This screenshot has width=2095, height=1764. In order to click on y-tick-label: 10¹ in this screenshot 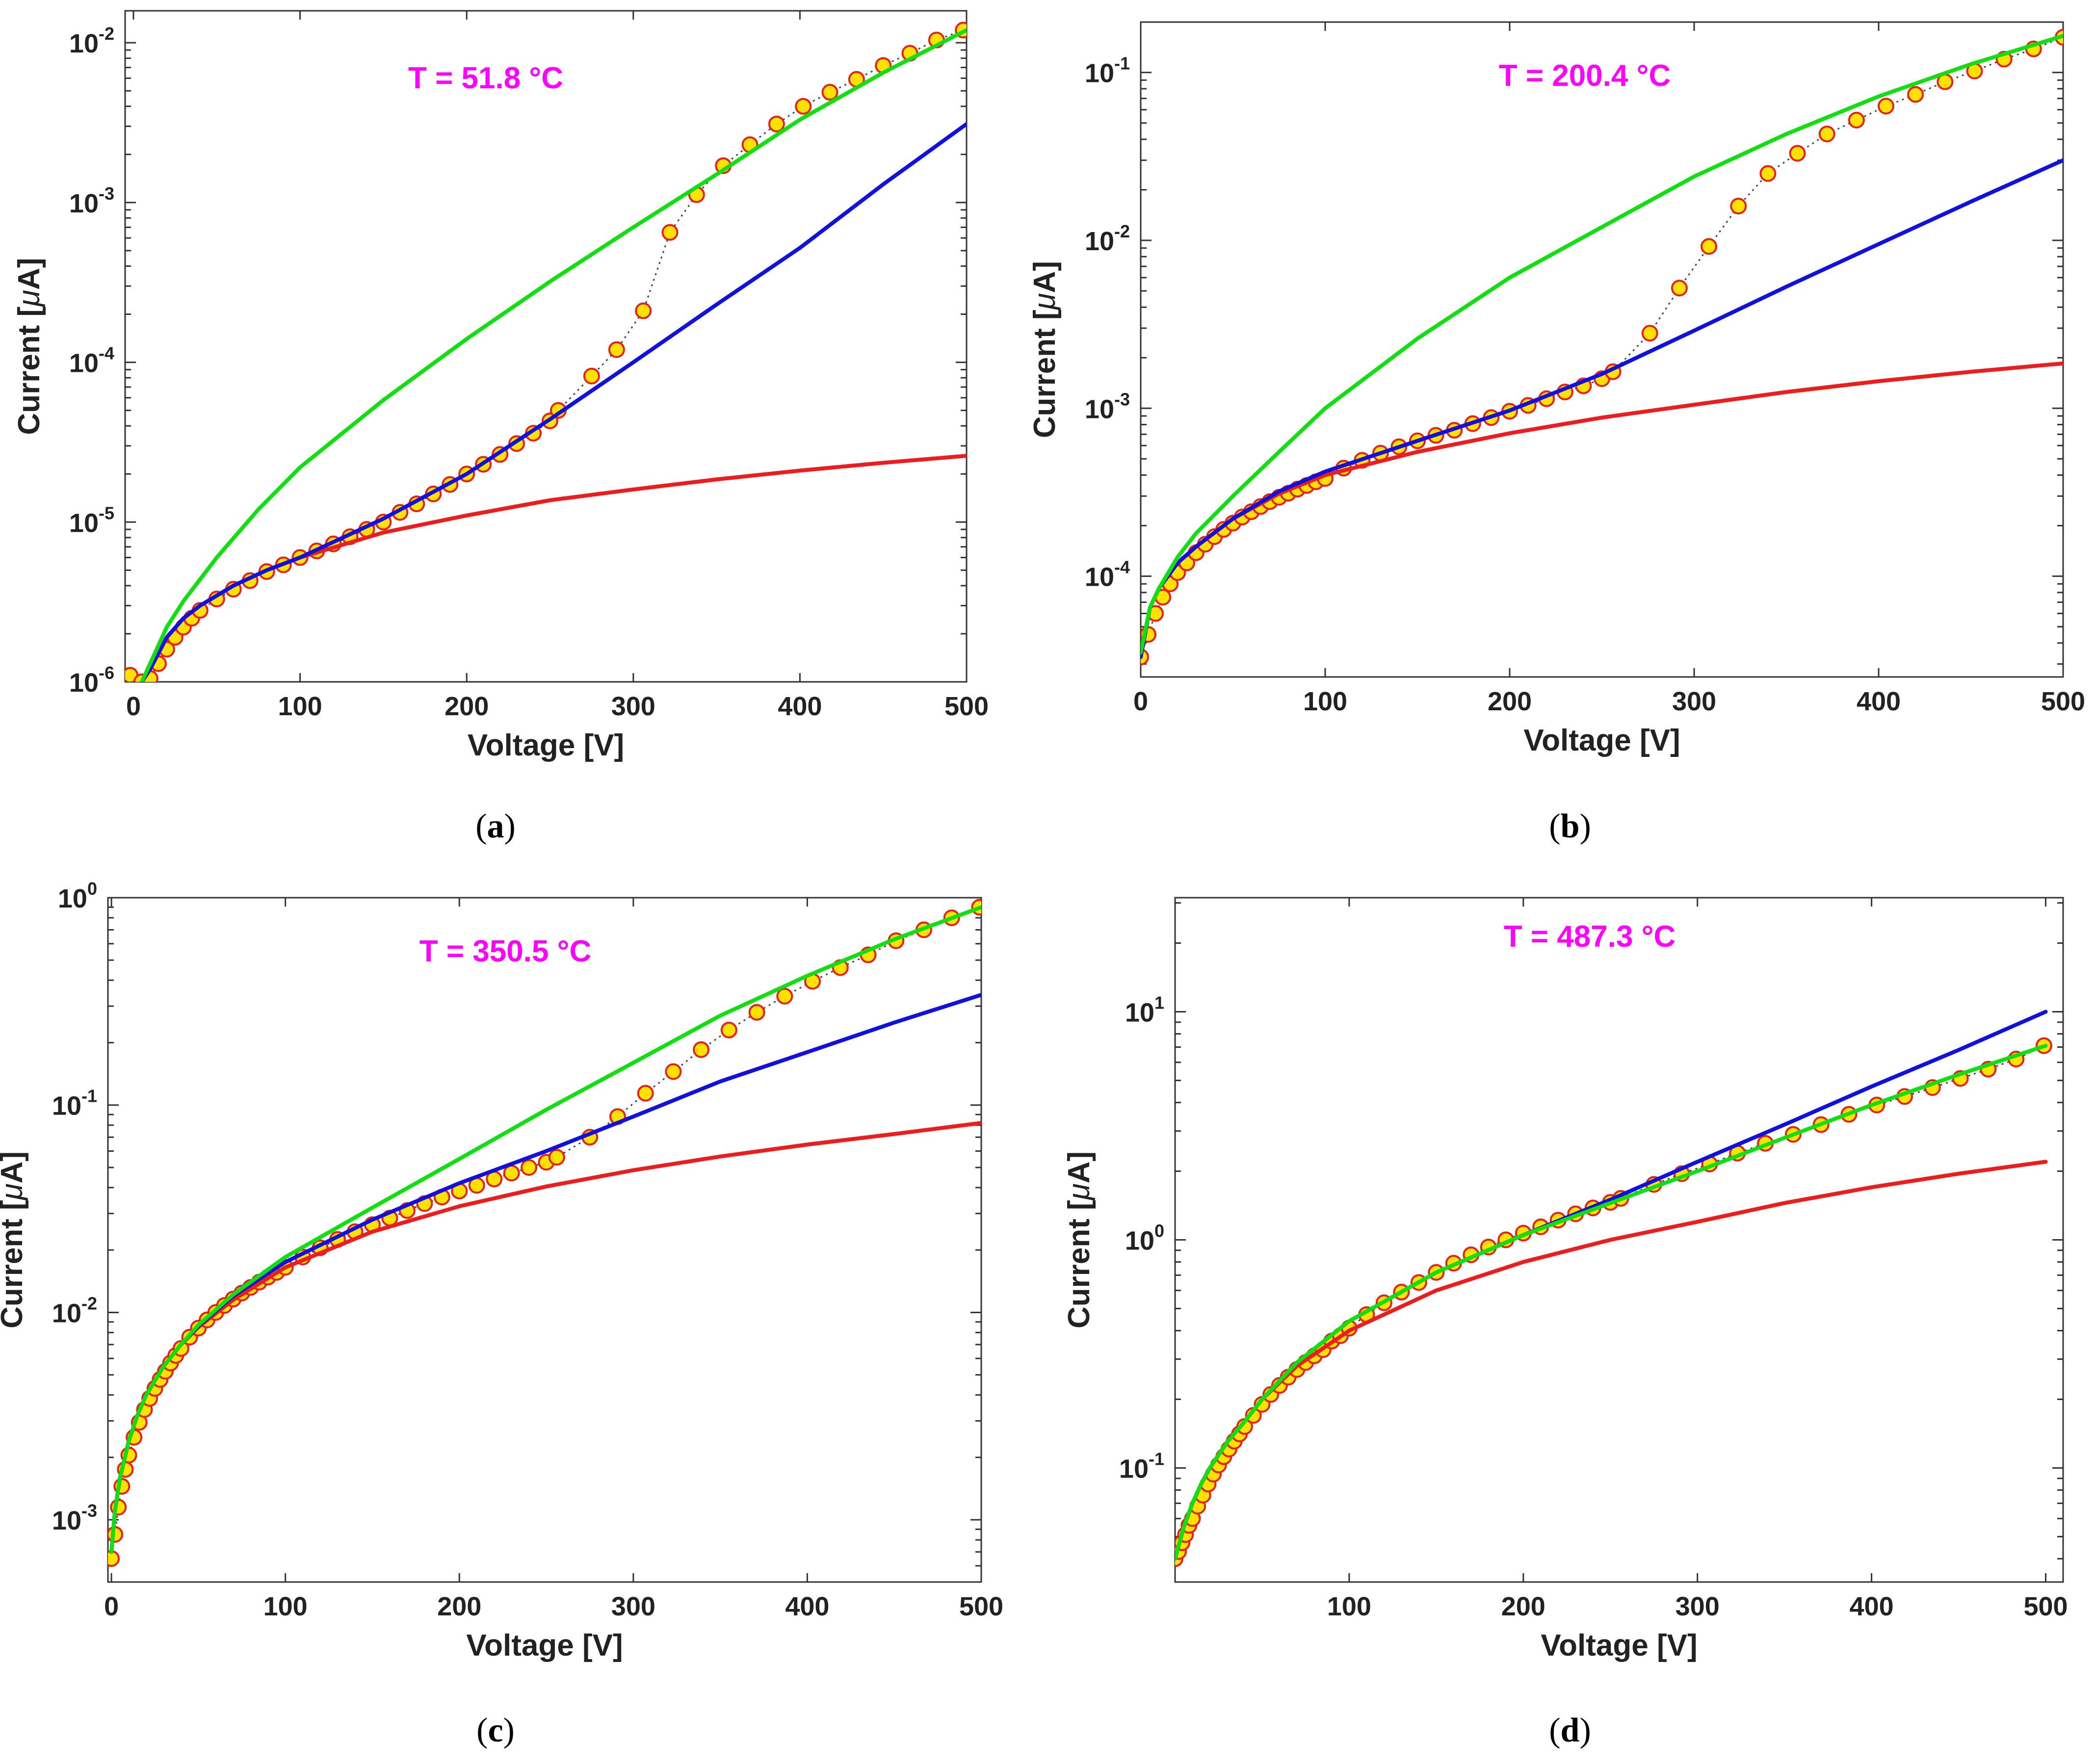, I will do `click(1144, 1010)`.